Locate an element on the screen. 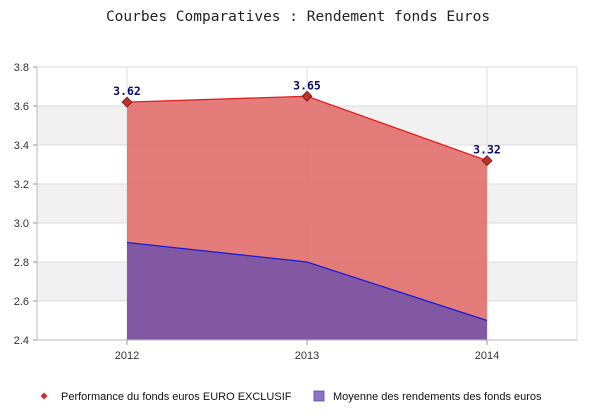 The image size is (596, 417). legend-label-series-1: Performance du fonds euros EURO EXCLUSIF is located at coordinates (176, 397).